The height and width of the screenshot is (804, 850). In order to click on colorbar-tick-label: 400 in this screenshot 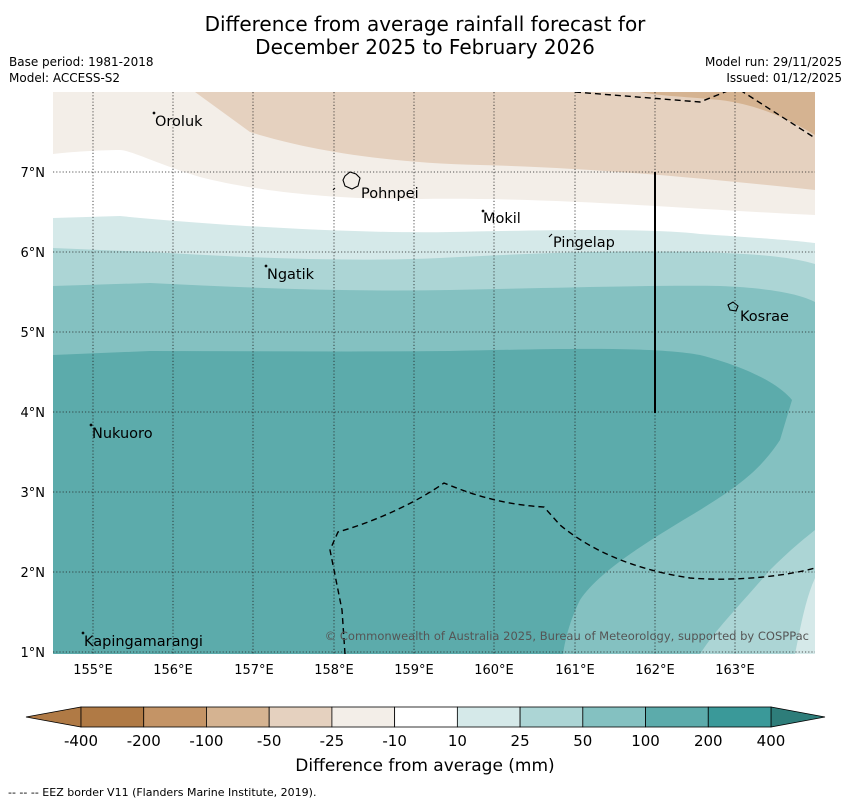, I will do `click(771, 741)`.